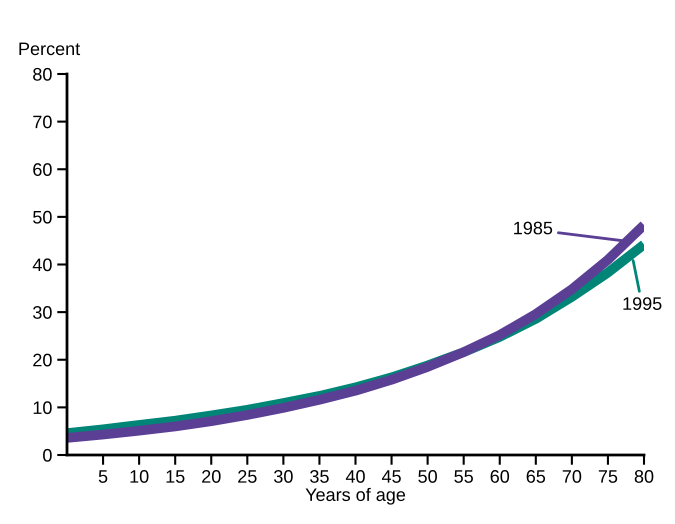  What do you see at coordinates (42, 122) in the screenshot?
I see `y-tick-label: 70` at bounding box center [42, 122].